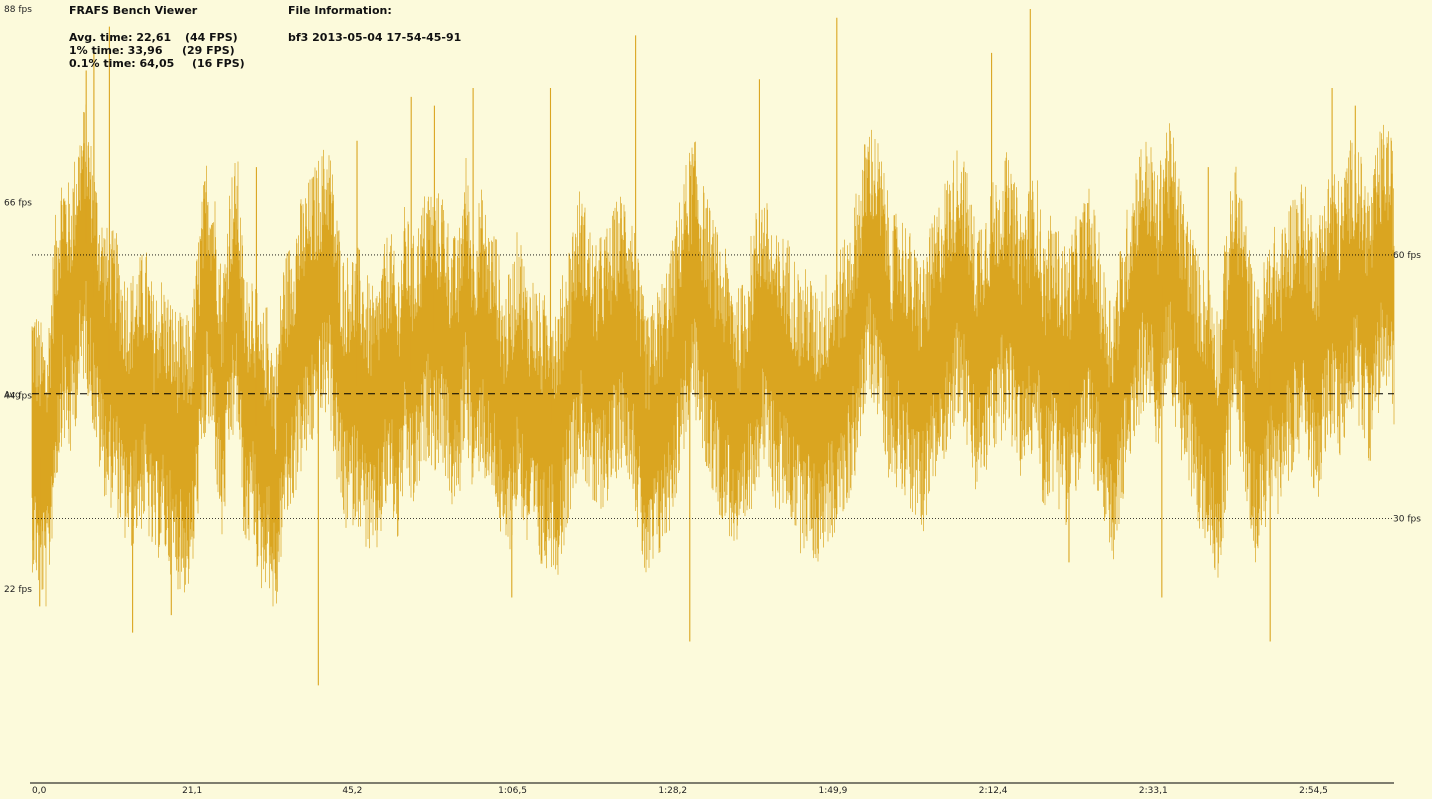  I want to click on y-tick-label: 22 fps, so click(18, 590).